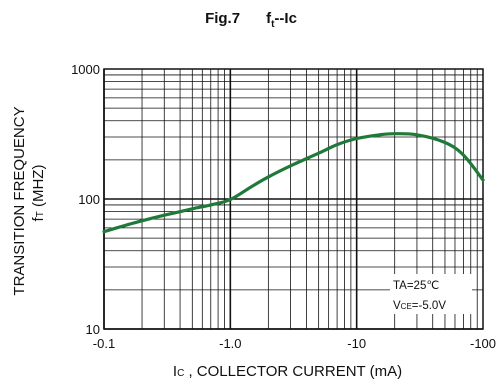  Describe the element at coordinates (409, 286) in the screenshot. I see `temperature-note-main: TA=25` at that location.